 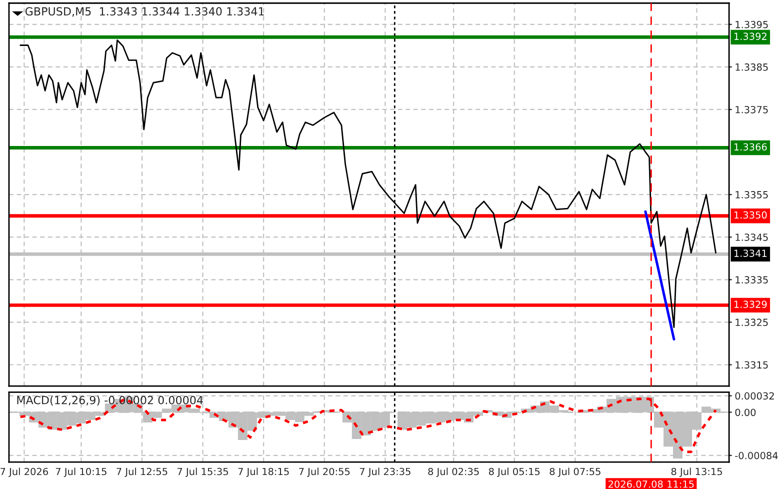 I want to click on y-tick-label: 1.3355, so click(x=752, y=194).